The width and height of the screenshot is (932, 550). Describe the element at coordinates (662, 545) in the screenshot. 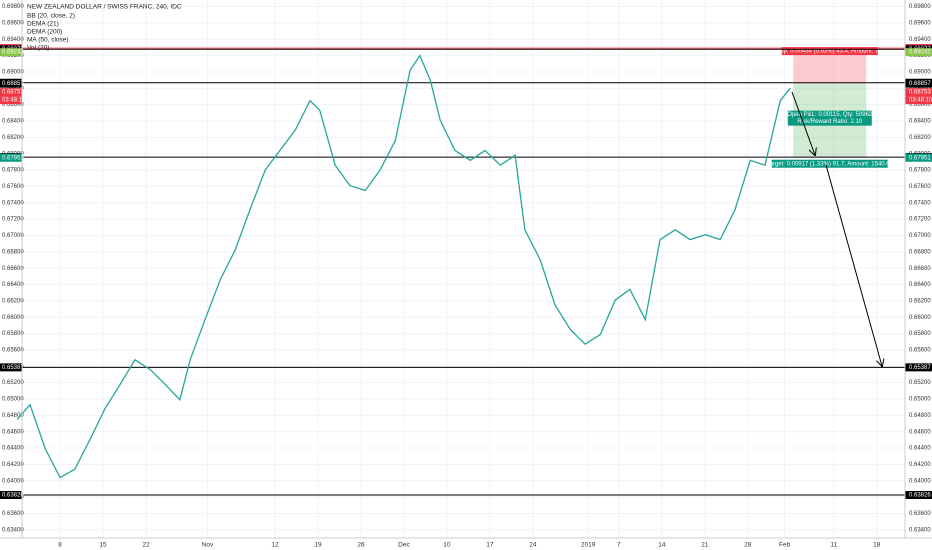

I see `x-tick-label: 14` at that location.